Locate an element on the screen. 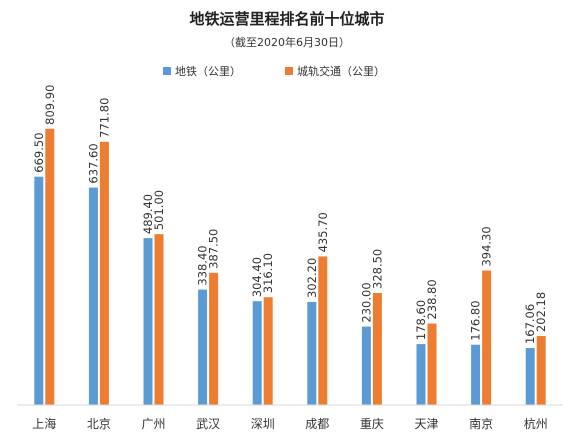  legend-label: 城轨交通（公里） is located at coordinates (341, 71).